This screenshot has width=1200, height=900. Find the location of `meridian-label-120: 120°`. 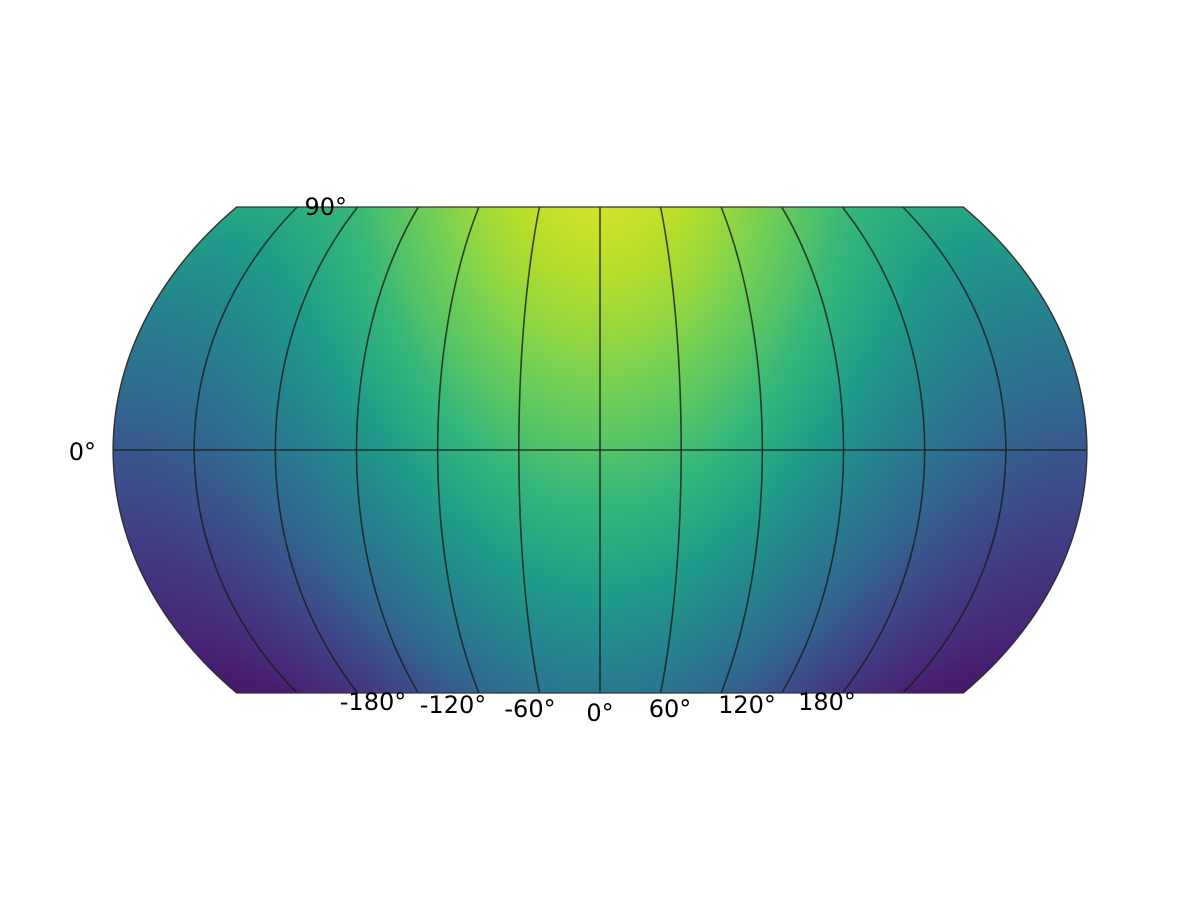

meridian-label-120: 120° is located at coordinates (747, 705).